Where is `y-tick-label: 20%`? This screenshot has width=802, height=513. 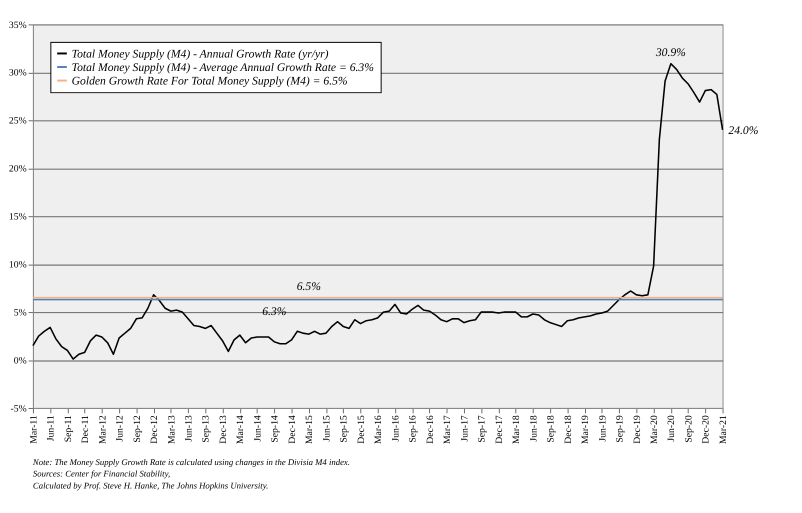
y-tick-label: 20% is located at coordinates (17, 169).